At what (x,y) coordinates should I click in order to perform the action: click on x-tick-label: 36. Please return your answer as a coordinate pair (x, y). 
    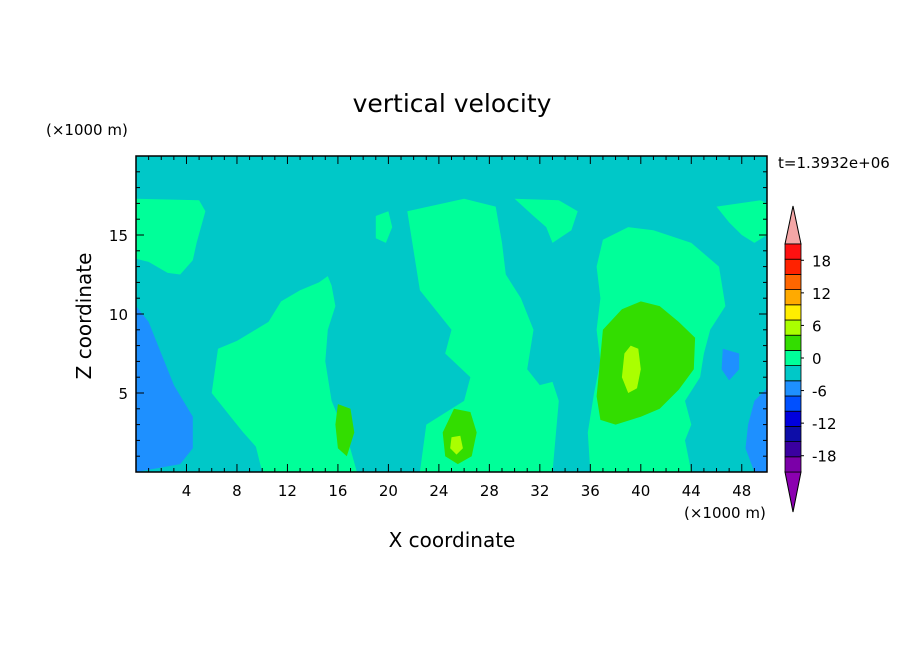
    Looking at the image, I should click on (590, 491).